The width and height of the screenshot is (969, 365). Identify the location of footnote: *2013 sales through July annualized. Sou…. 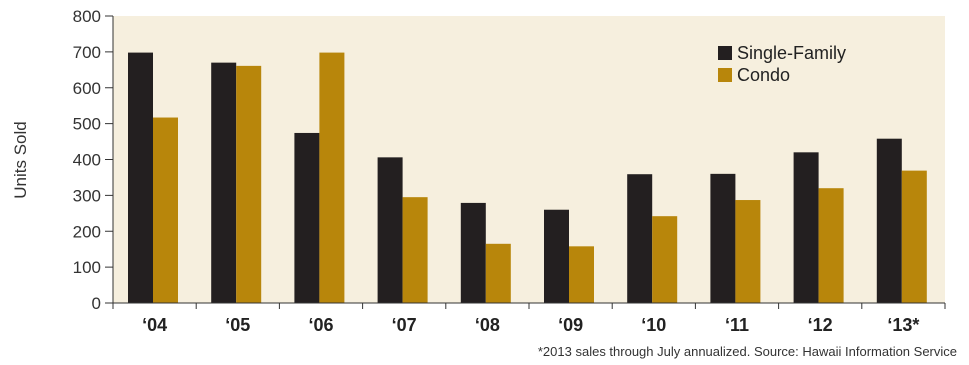
(747, 351).